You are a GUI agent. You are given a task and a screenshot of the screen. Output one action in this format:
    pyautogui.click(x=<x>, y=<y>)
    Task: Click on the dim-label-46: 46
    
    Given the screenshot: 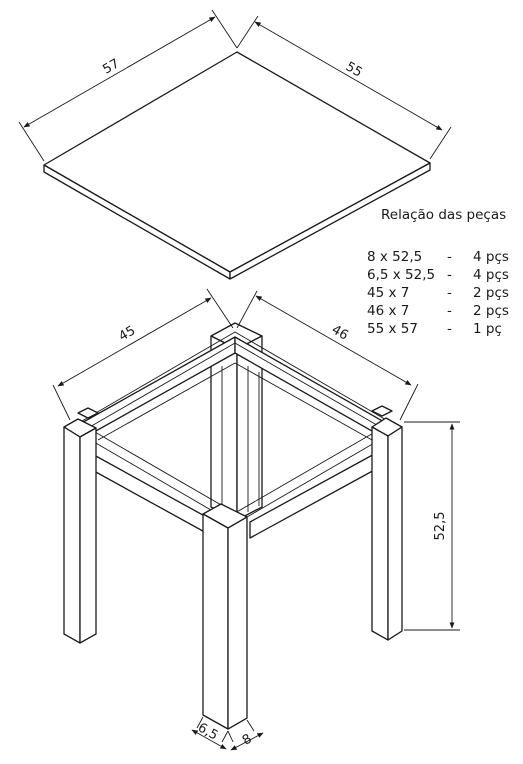 What is the action you would take?
    pyautogui.click(x=340, y=332)
    